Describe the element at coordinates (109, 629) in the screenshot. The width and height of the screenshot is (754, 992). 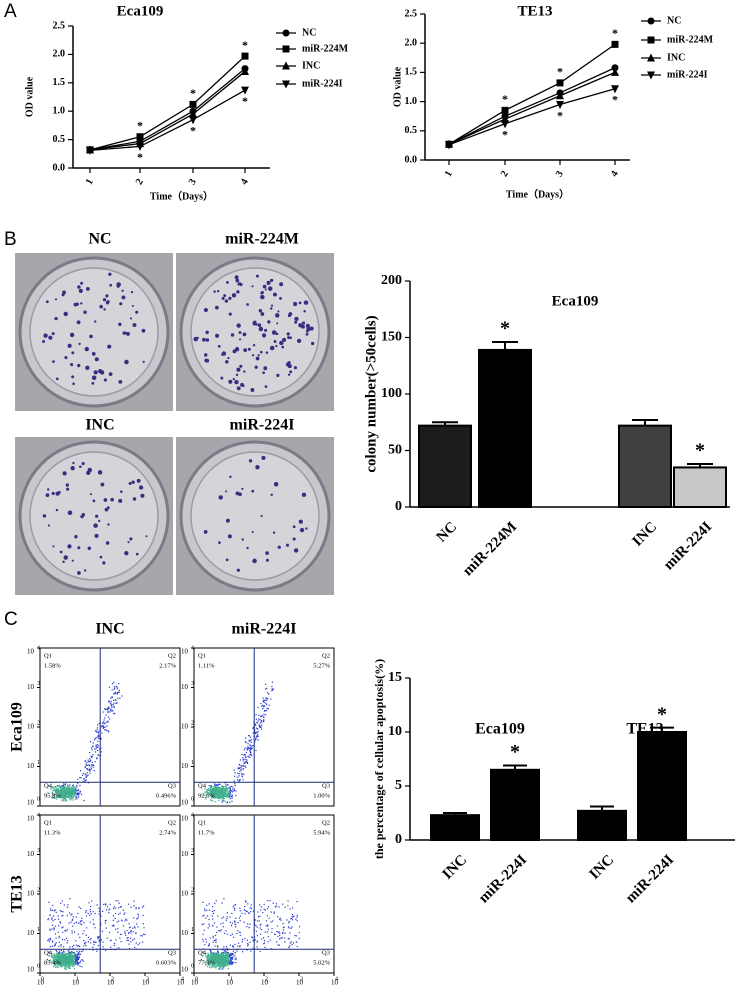
I see `column-label: INC` at that location.